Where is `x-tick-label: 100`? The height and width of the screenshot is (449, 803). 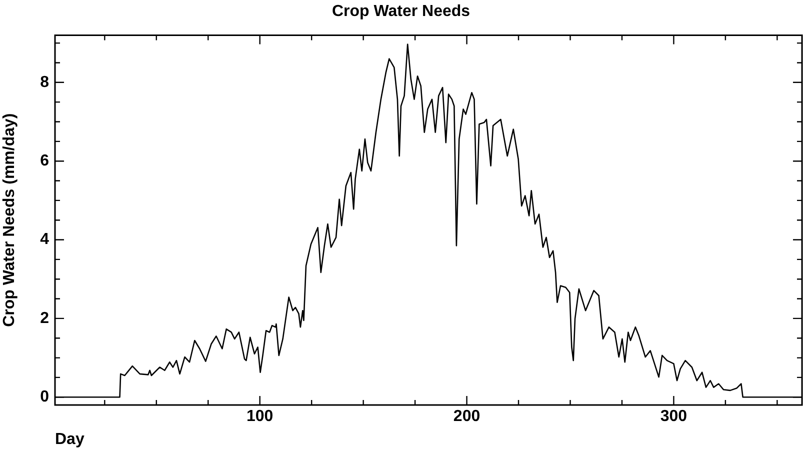
x-tick-label: 100 is located at coordinates (260, 417).